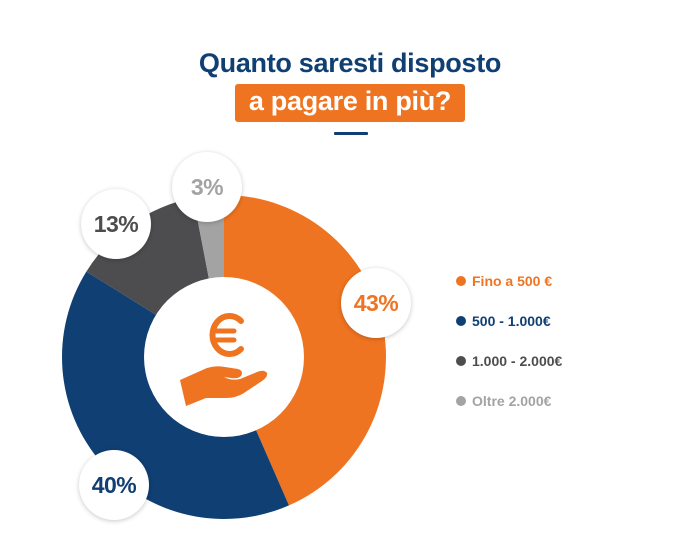 The image size is (700, 560). I want to click on data-label-500-1000: 40%, so click(114, 485).